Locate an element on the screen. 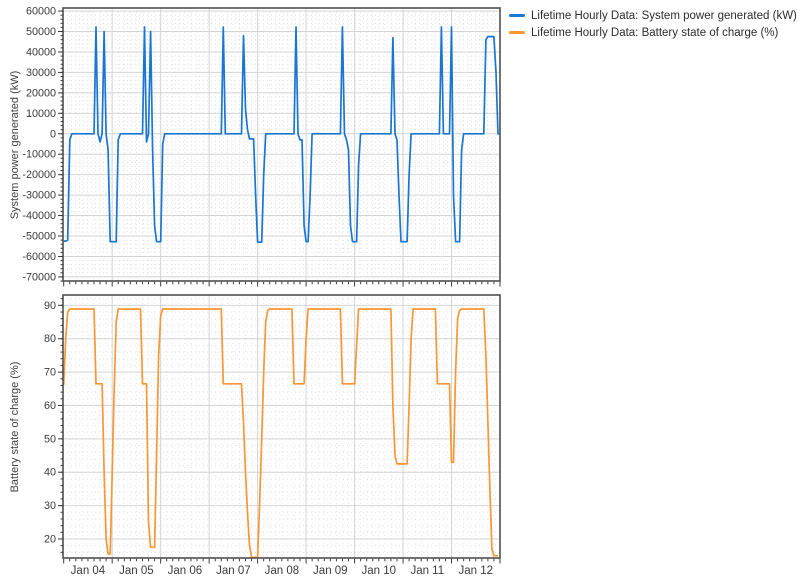  svg-text: Jan 10 is located at coordinates (379, 571).